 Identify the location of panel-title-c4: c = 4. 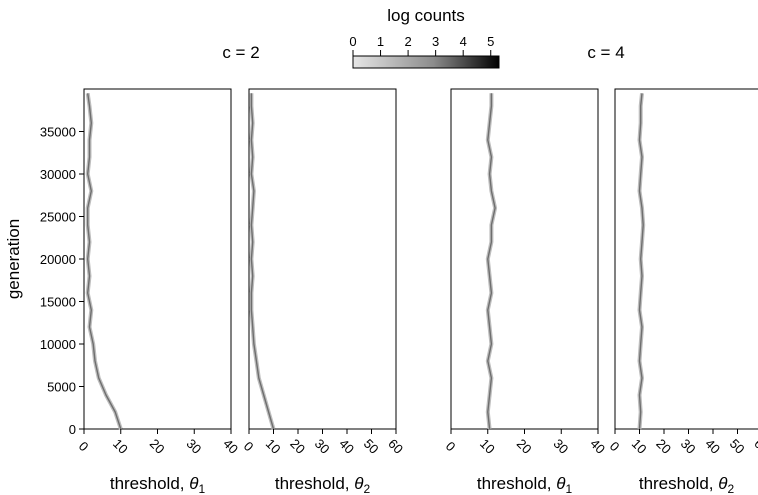
(605, 52).